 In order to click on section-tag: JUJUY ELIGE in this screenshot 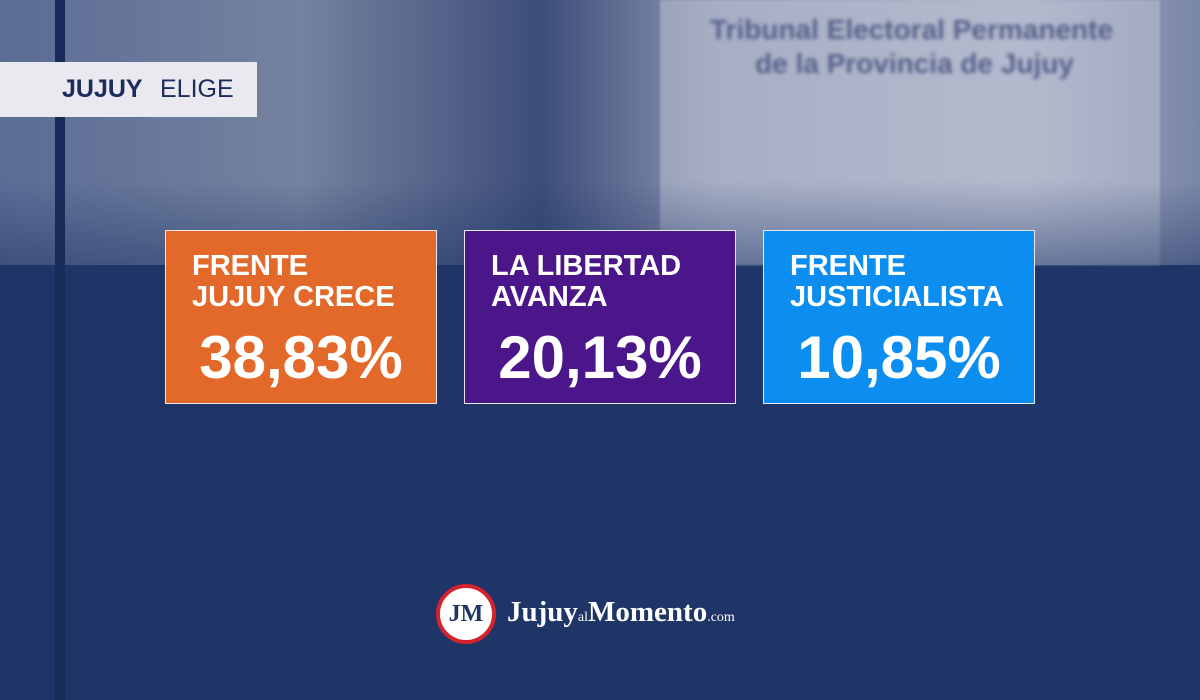, I will do `click(128, 89)`.